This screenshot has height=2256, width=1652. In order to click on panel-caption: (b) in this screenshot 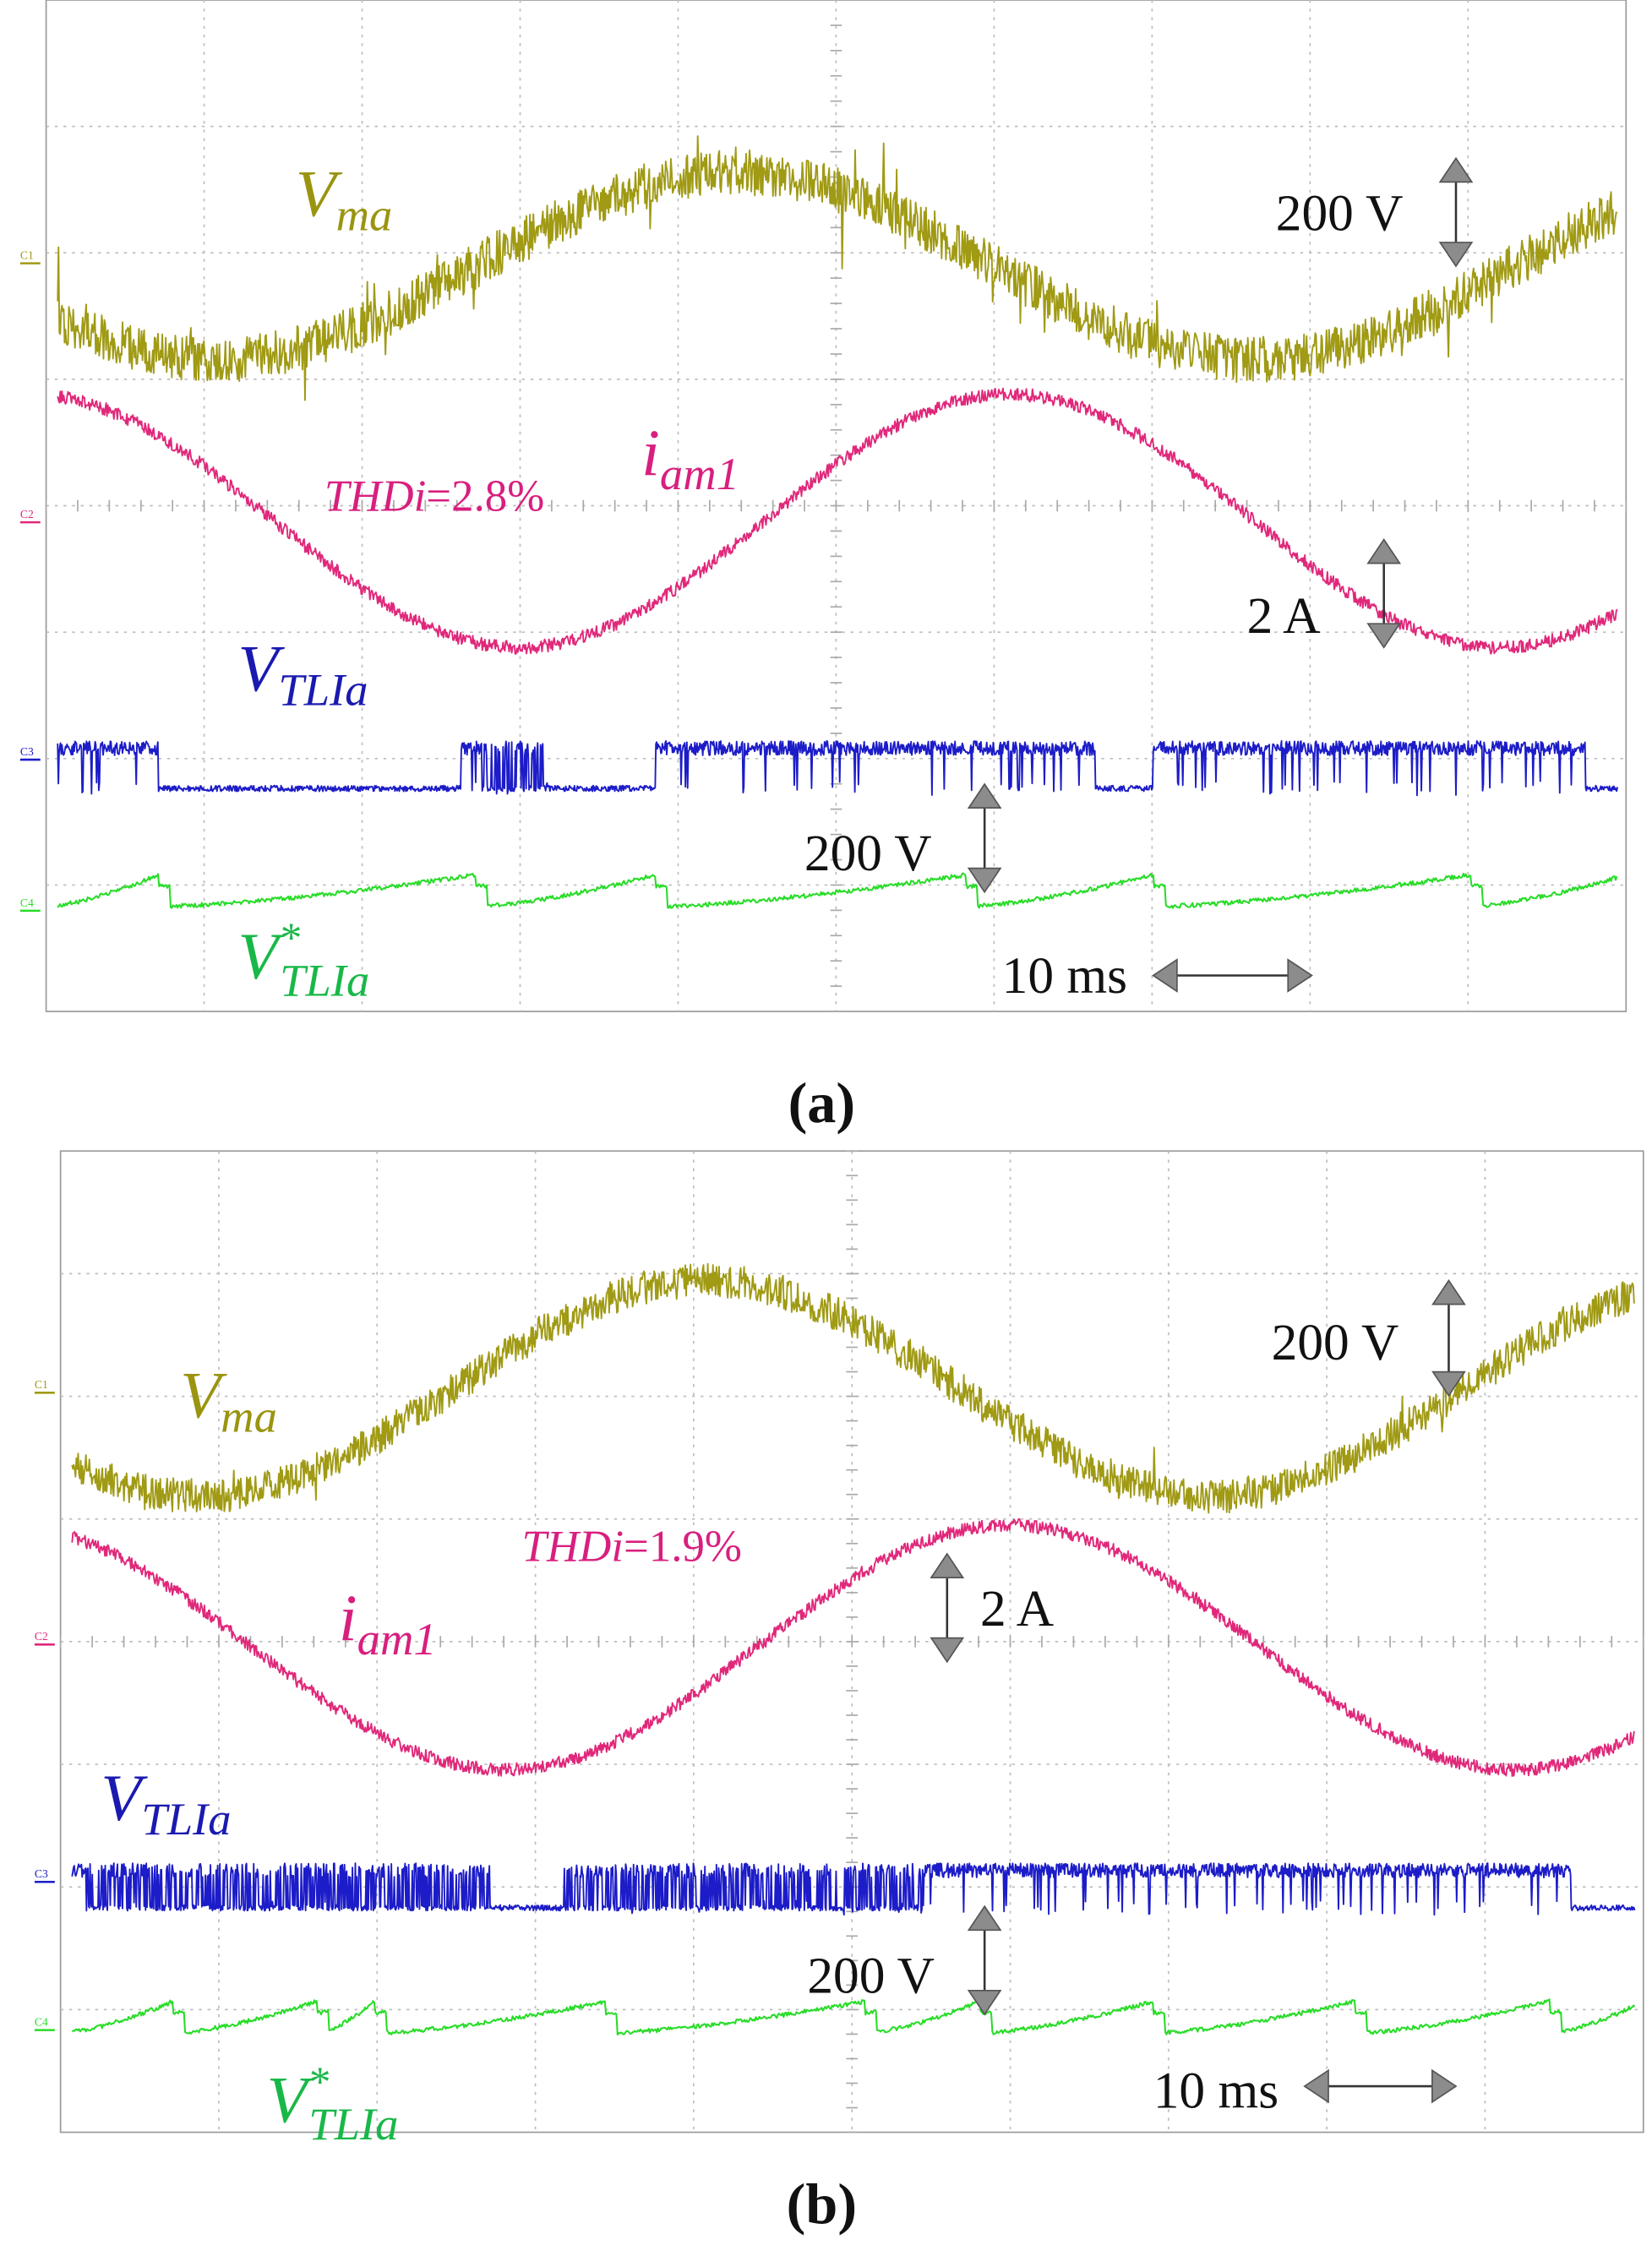, I will do `click(822, 2204)`.